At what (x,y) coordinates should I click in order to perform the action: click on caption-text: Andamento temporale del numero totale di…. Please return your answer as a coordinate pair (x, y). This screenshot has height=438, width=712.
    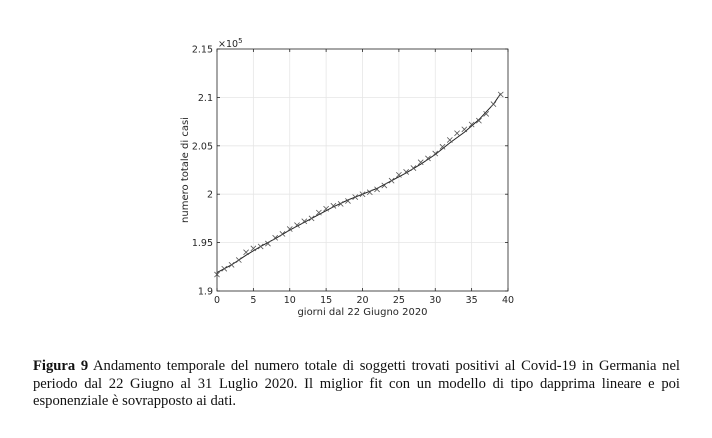
    Looking at the image, I should click on (356, 383).